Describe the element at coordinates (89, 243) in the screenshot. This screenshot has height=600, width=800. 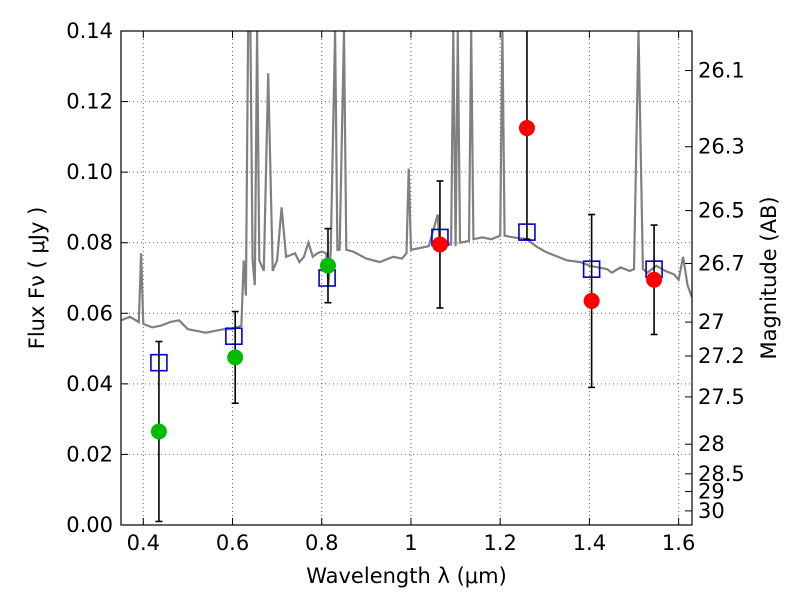
I see `y-tick-label: 0.08` at that location.